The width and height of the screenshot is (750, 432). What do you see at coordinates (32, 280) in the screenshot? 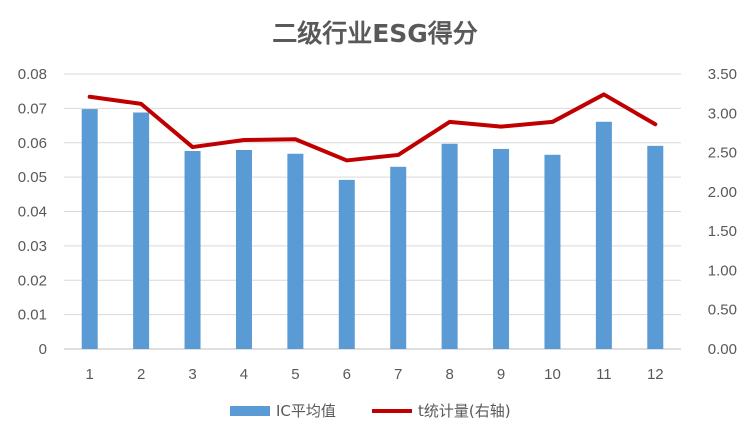
I see `y-left-tick-label: 0.02` at bounding box center [32, 280].